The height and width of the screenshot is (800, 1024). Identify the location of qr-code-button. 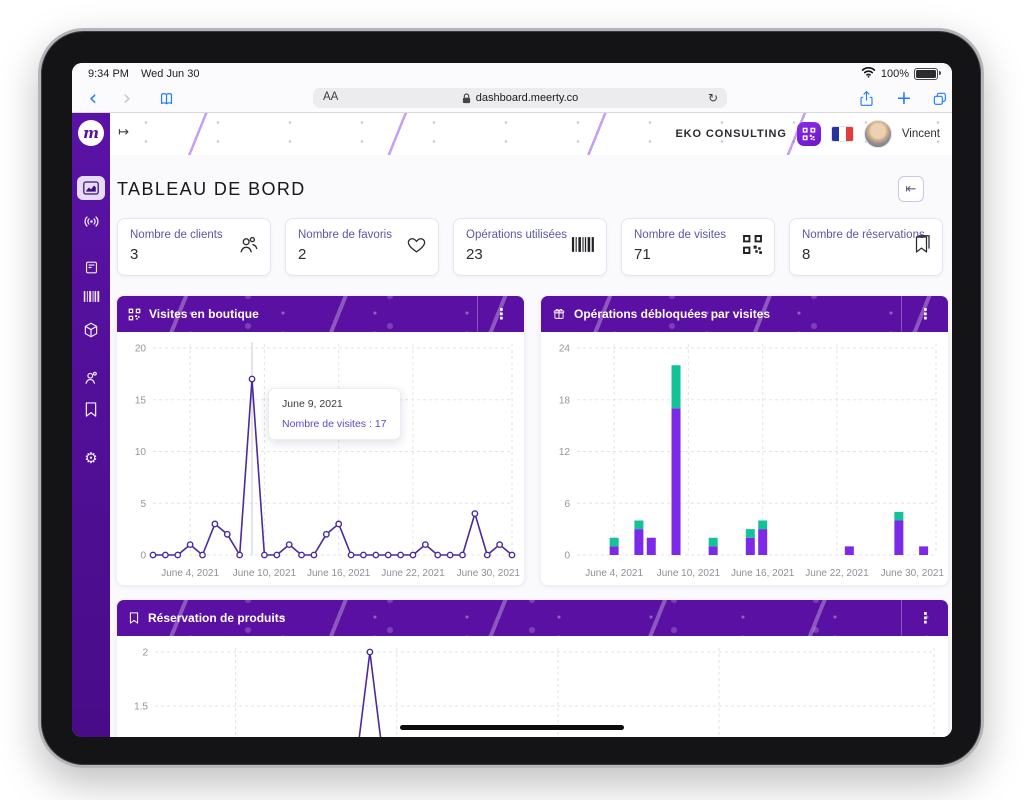
(808, 134).